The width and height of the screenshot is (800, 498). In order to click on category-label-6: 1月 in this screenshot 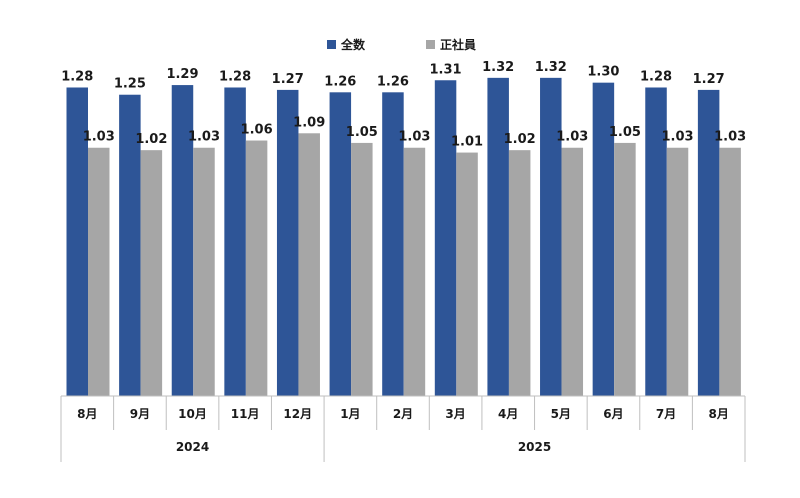, I will do `click(350, 414)`.